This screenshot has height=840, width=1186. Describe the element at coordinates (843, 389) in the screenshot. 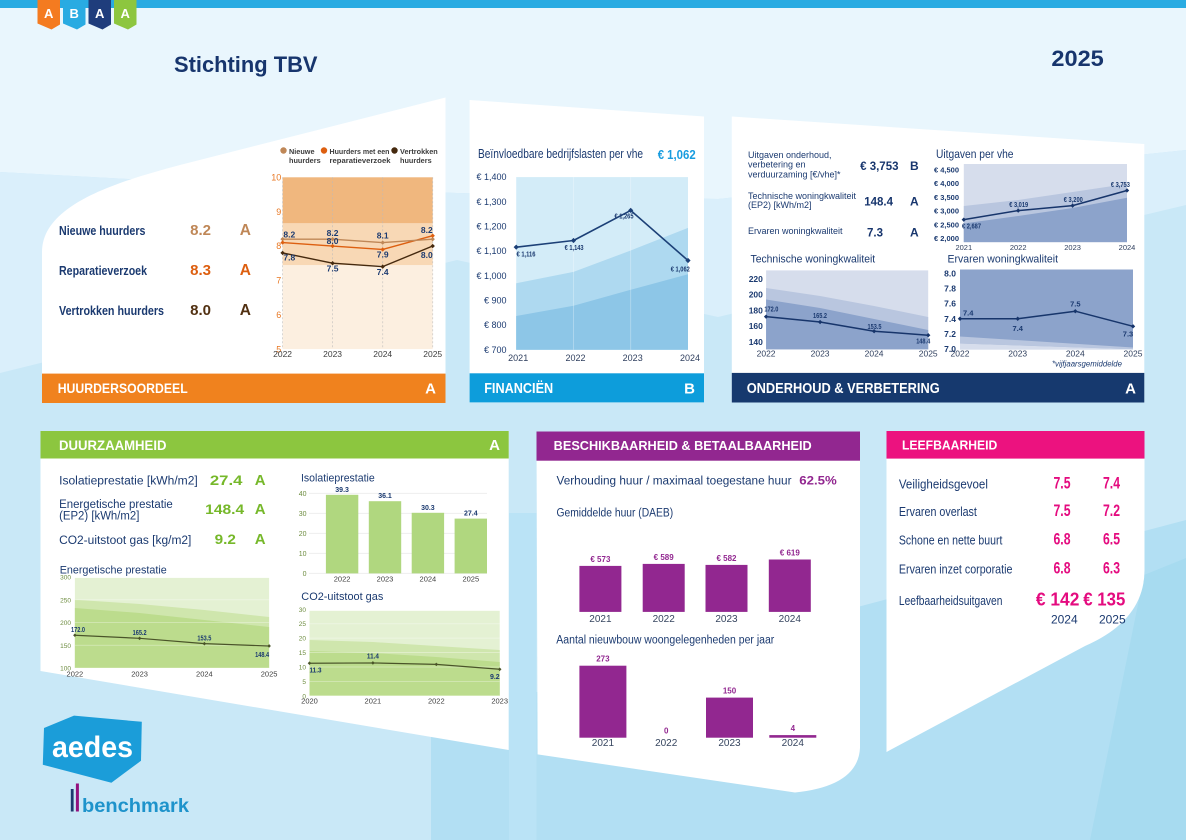

I see `svg-text: ONDERHOUD & VERBETERING` at that location.